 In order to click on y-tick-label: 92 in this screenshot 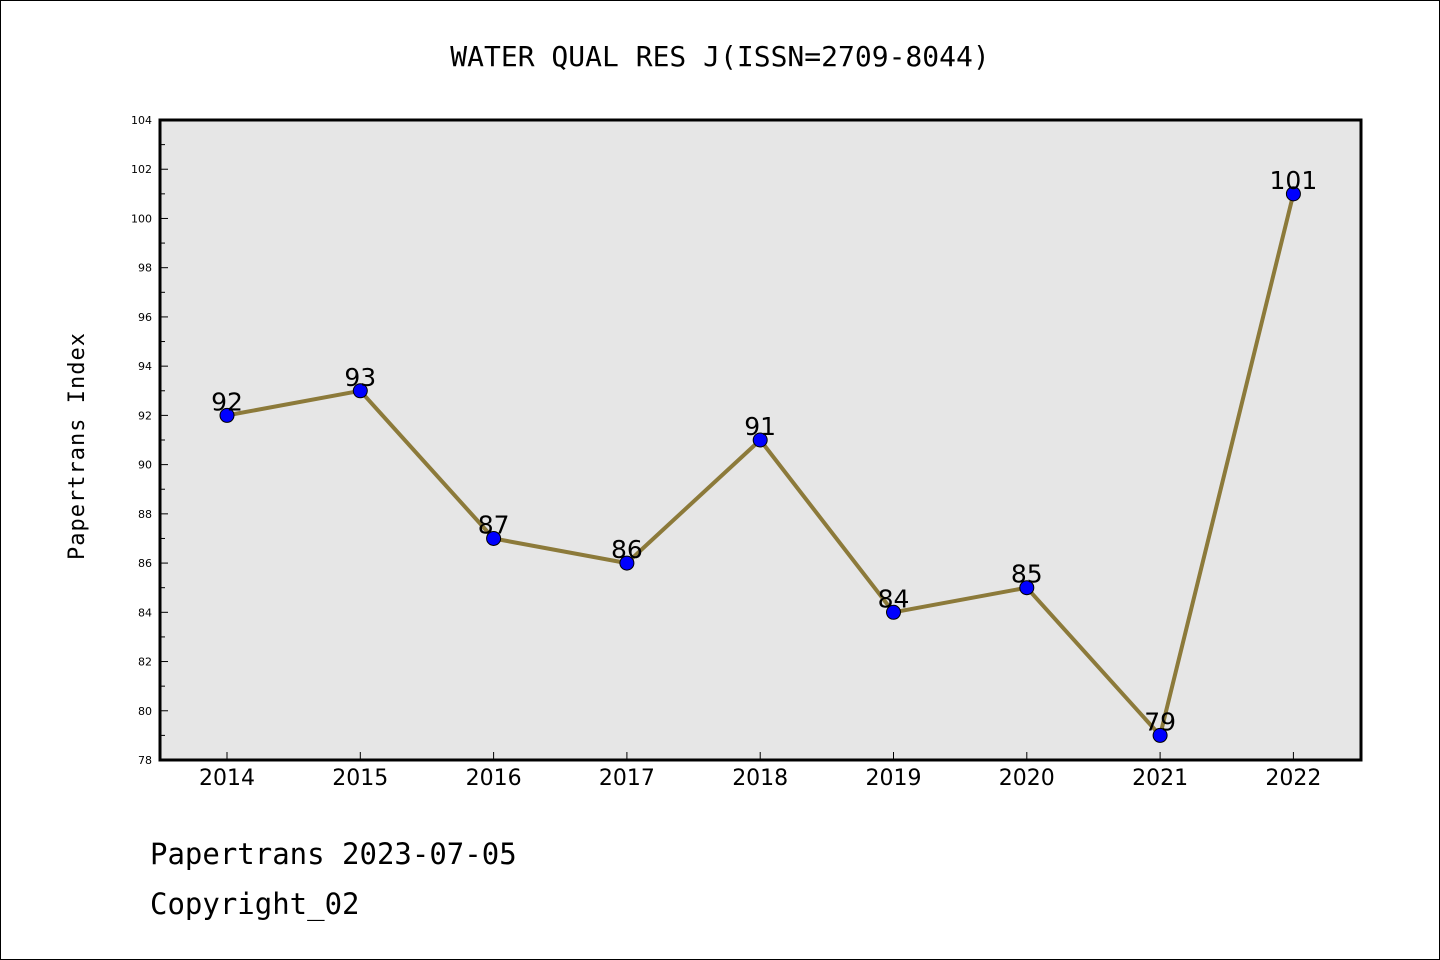, I will do `click(145, 415)`.